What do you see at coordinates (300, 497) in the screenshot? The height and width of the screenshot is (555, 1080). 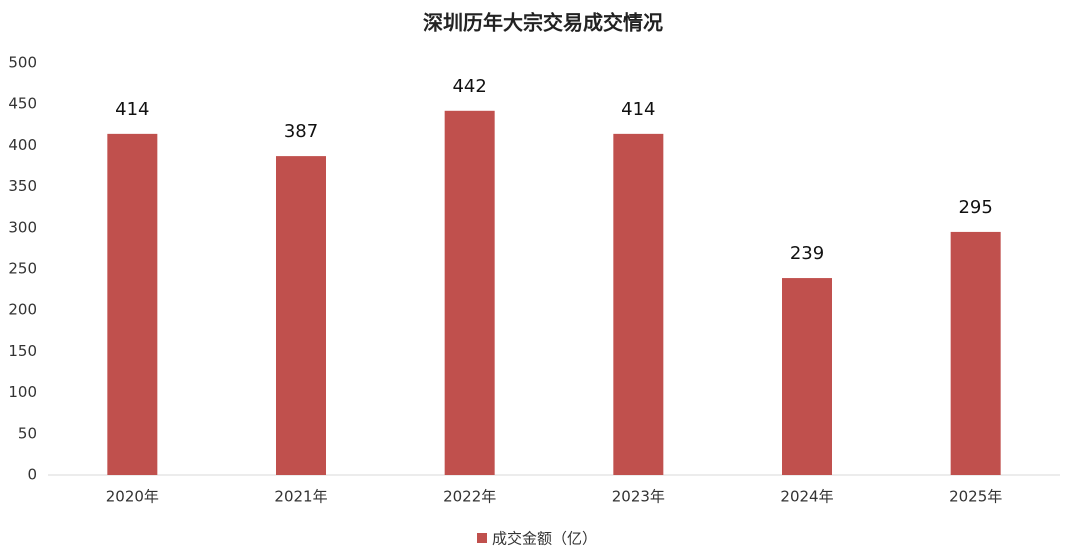 I see `x-tick-label: 2021年` at bounding box center [300, 497].